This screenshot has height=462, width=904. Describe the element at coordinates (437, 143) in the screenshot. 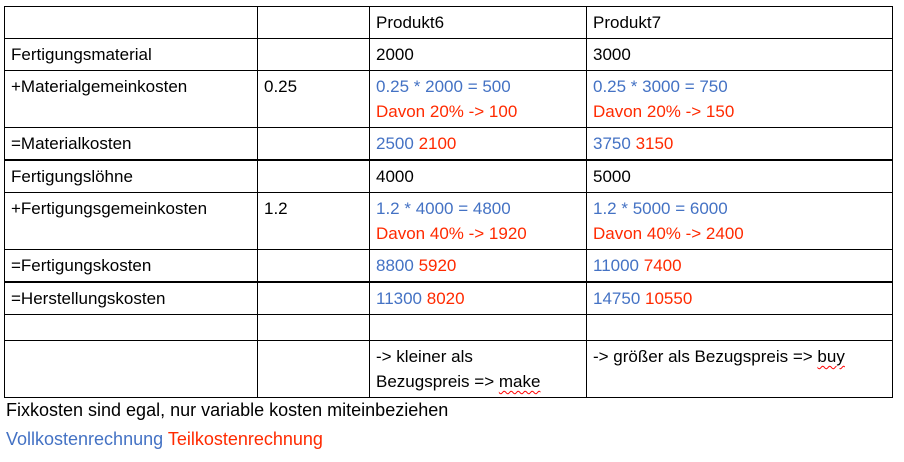

I see `partial-cost-value: 2100` at that location.